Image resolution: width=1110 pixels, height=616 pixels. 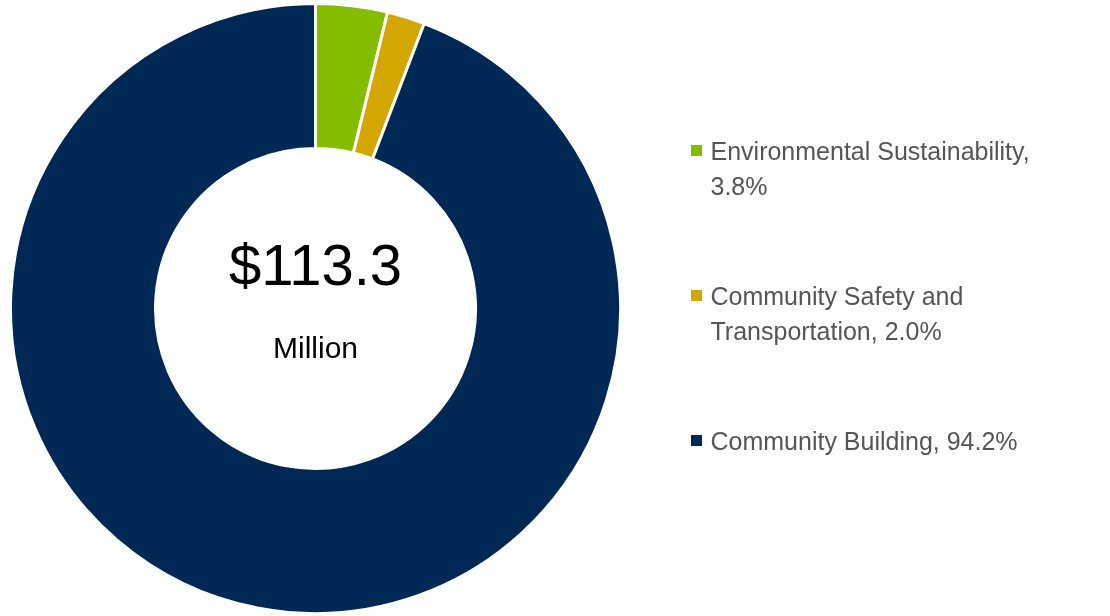 I want to click on text: $113.3, so click(x=315, y=264).